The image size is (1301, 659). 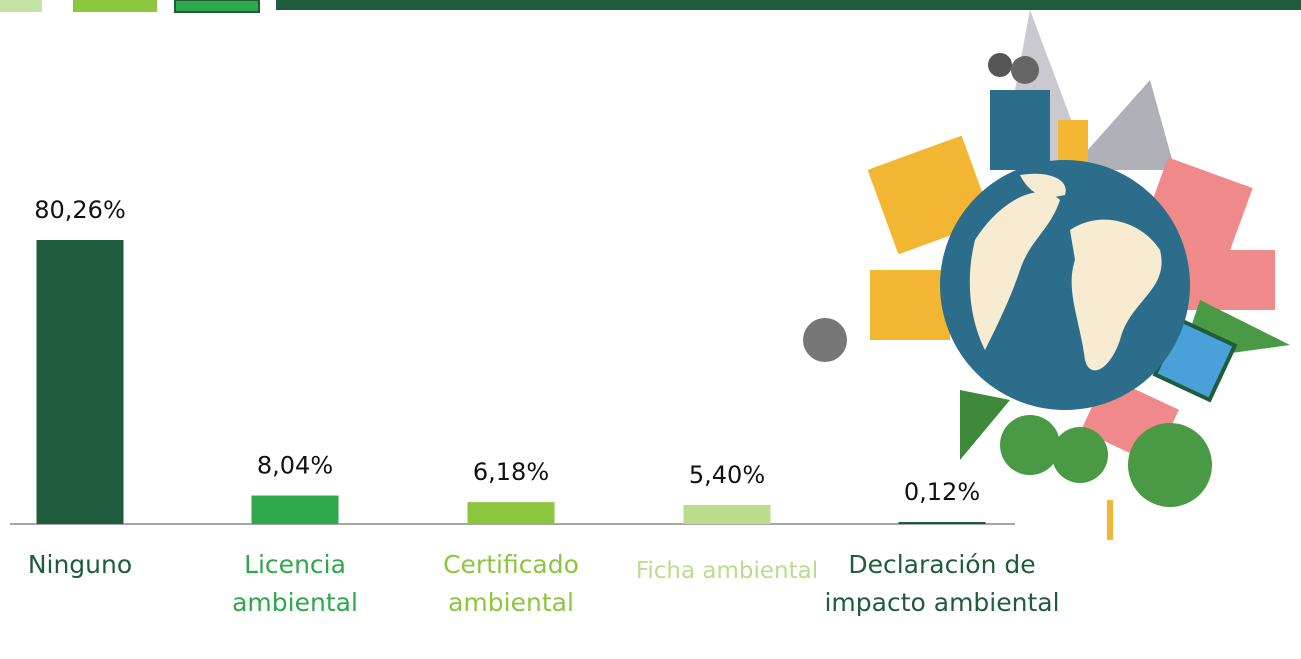 I want to click on category-label: Ninguno, so click(x=80, y=564).